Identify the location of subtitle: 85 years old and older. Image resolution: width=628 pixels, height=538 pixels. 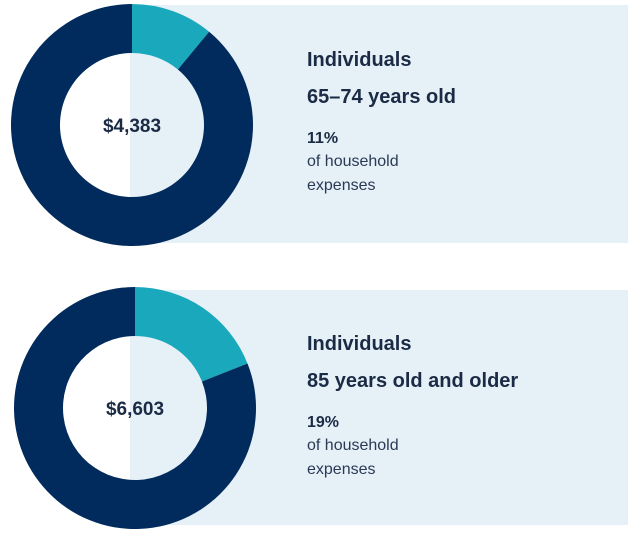
(413, 381).